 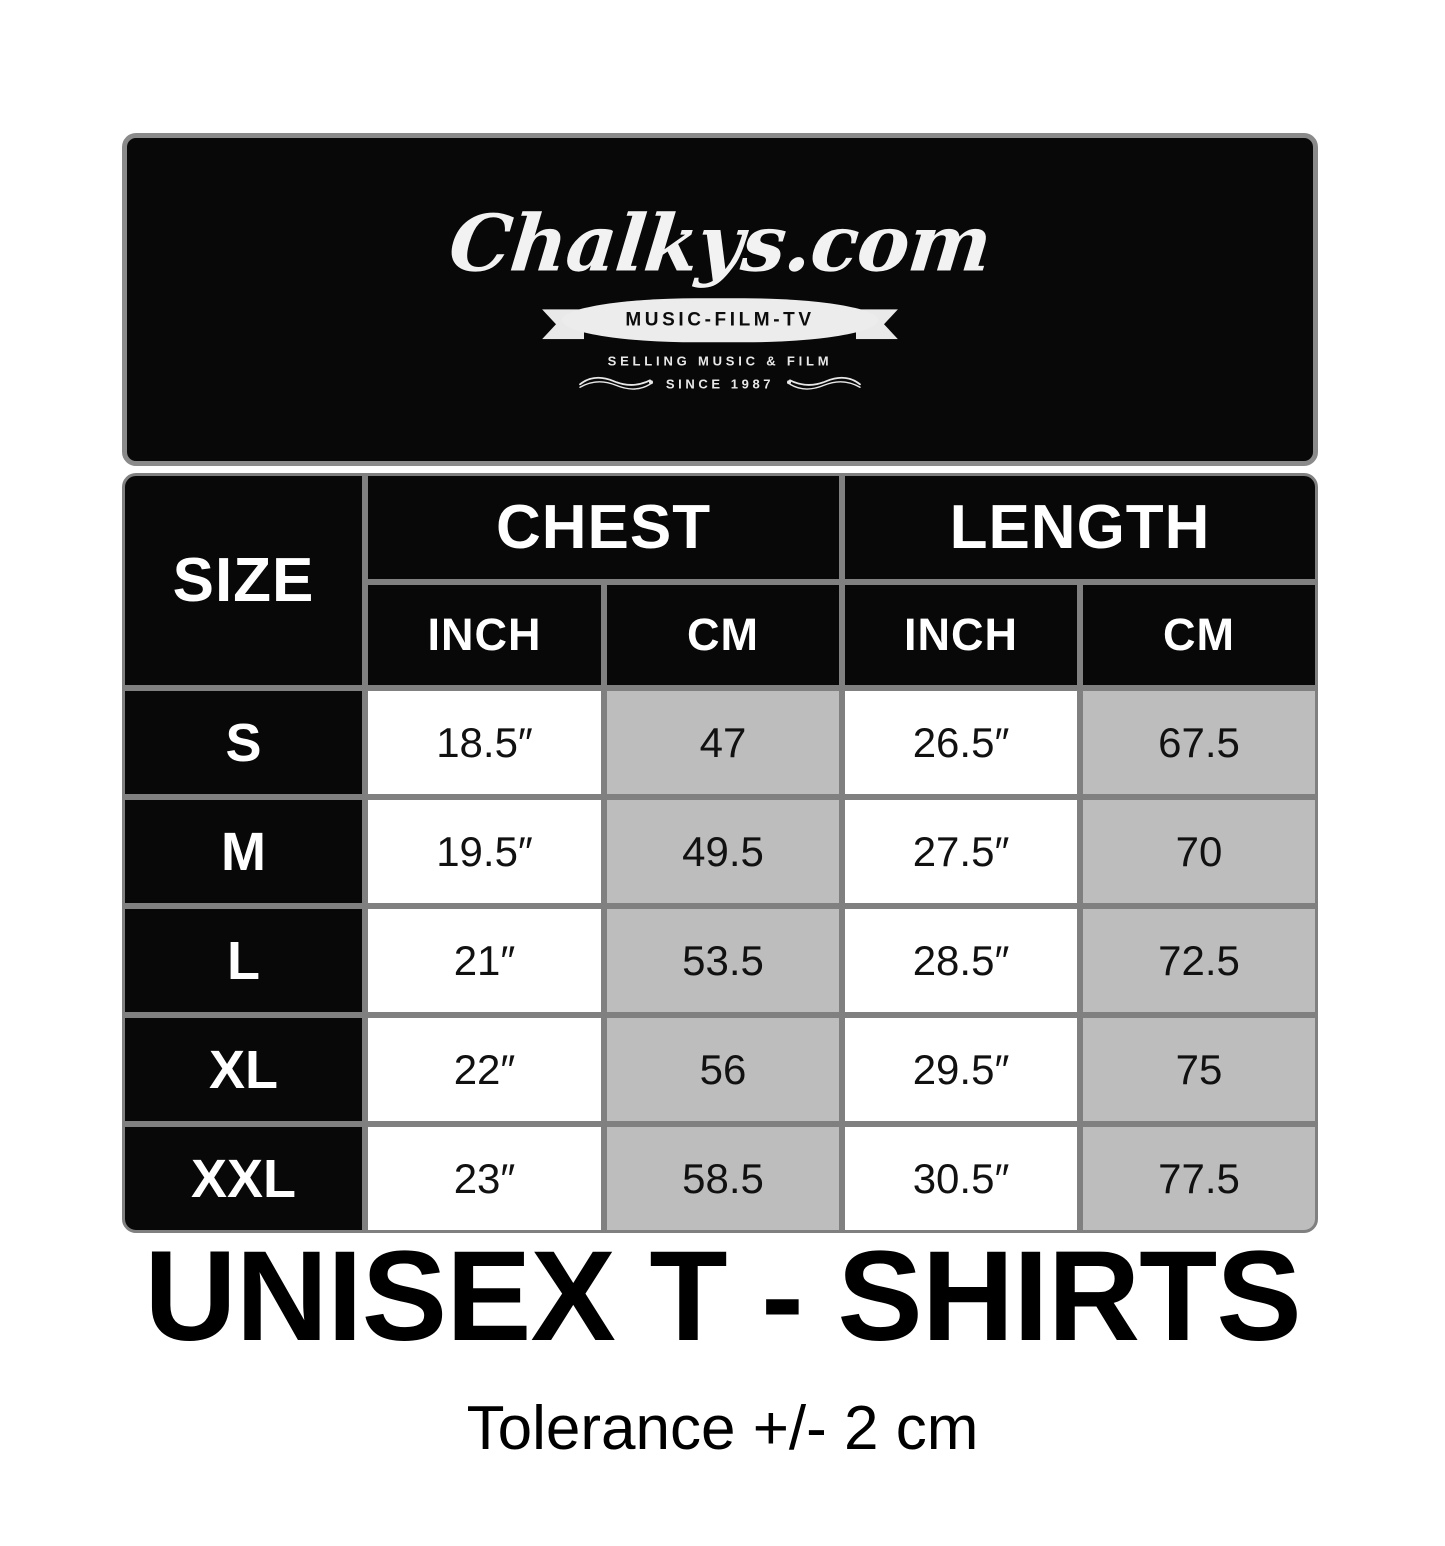 I want to click on cell-length-cm: 70, so click(x=1199, y=851).